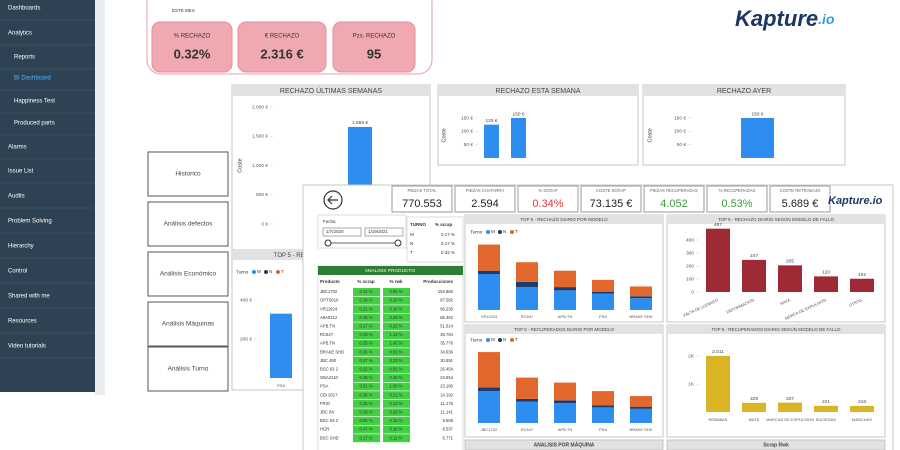 This screenshot has width=900, height=450. Describe the element at coordinates (21, 172) in the screenshot. I see `sidebar-item: Issue List` at that location.